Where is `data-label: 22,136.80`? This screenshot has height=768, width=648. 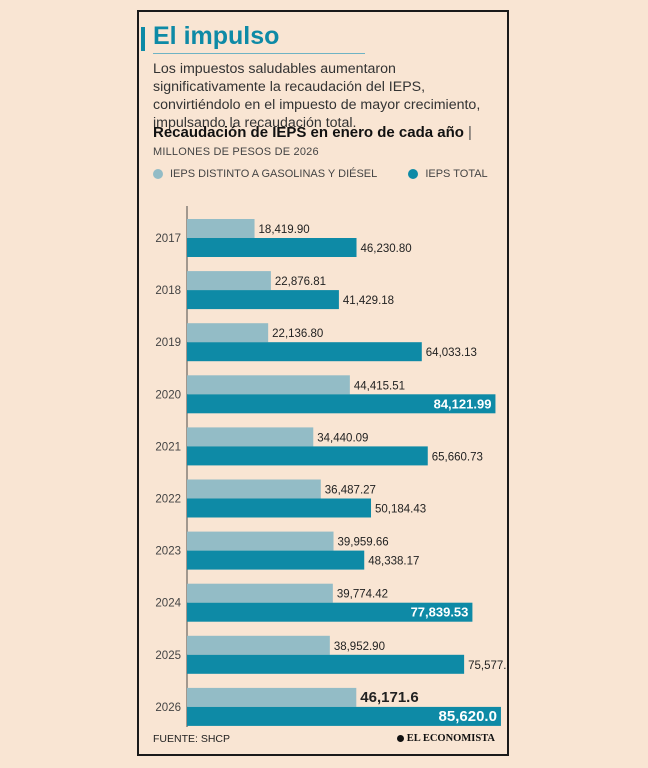 data-label: 22,136.80 is located at coordinates (297, 334).